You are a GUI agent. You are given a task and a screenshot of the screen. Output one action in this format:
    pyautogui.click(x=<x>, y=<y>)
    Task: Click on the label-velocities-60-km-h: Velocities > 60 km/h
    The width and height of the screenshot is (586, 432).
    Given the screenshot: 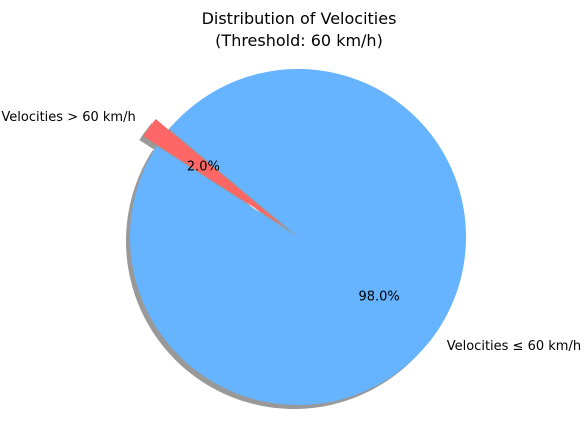 What is the action you would take?
    pyautogui.click(x=68, y=117)
    